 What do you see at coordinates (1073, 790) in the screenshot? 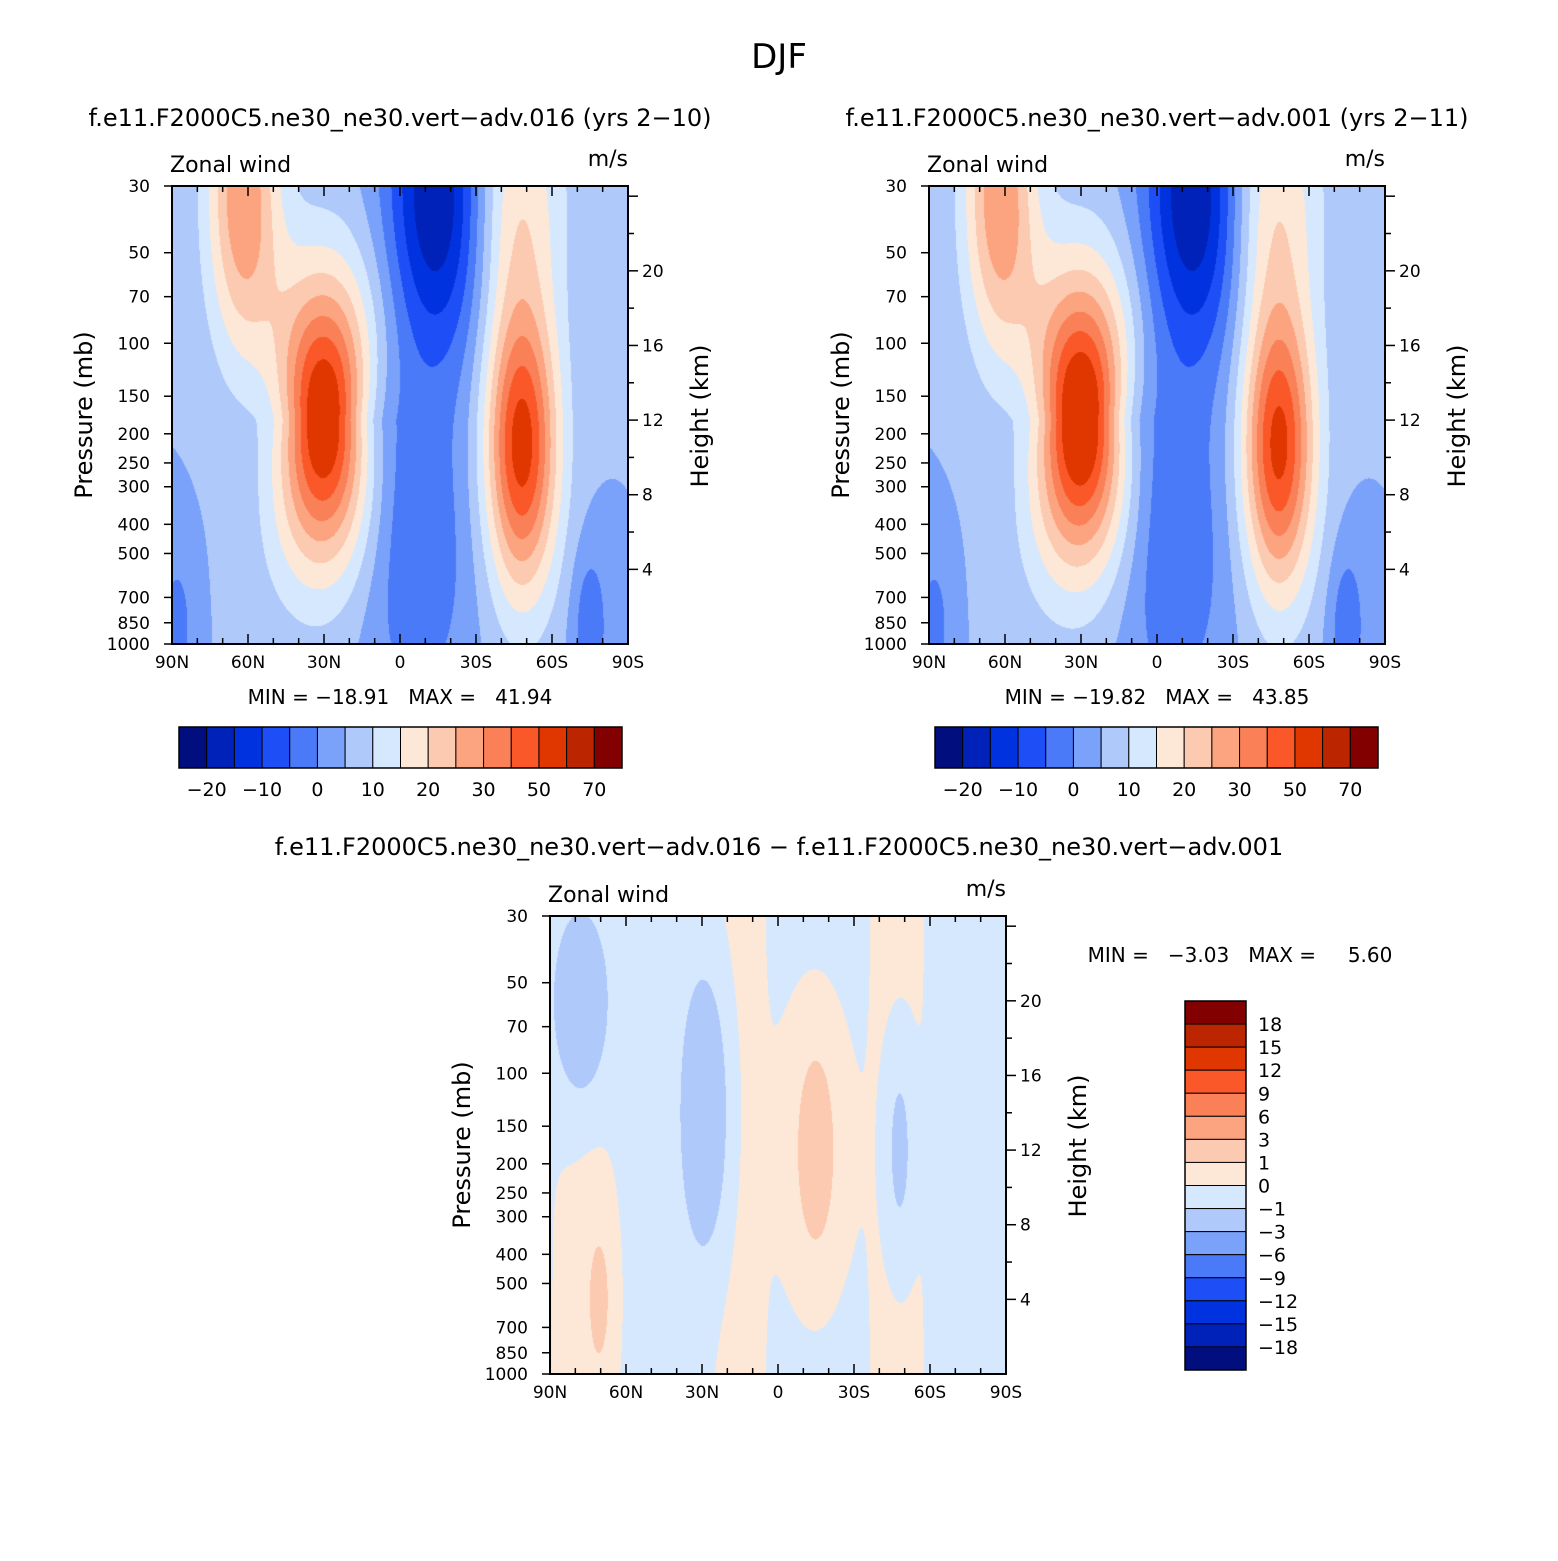
I see `panel2-colorbar-label: 0` at bounding box center [1073, 790].